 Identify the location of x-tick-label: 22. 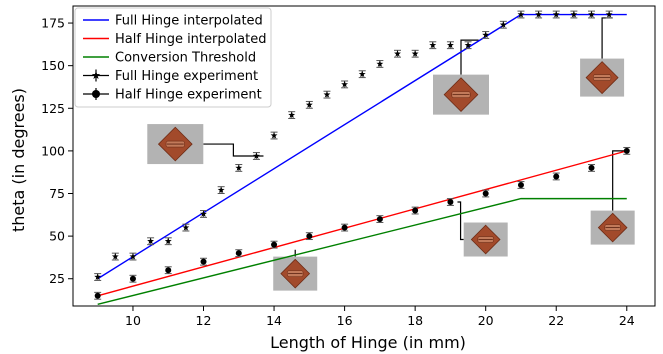
(556, 320).